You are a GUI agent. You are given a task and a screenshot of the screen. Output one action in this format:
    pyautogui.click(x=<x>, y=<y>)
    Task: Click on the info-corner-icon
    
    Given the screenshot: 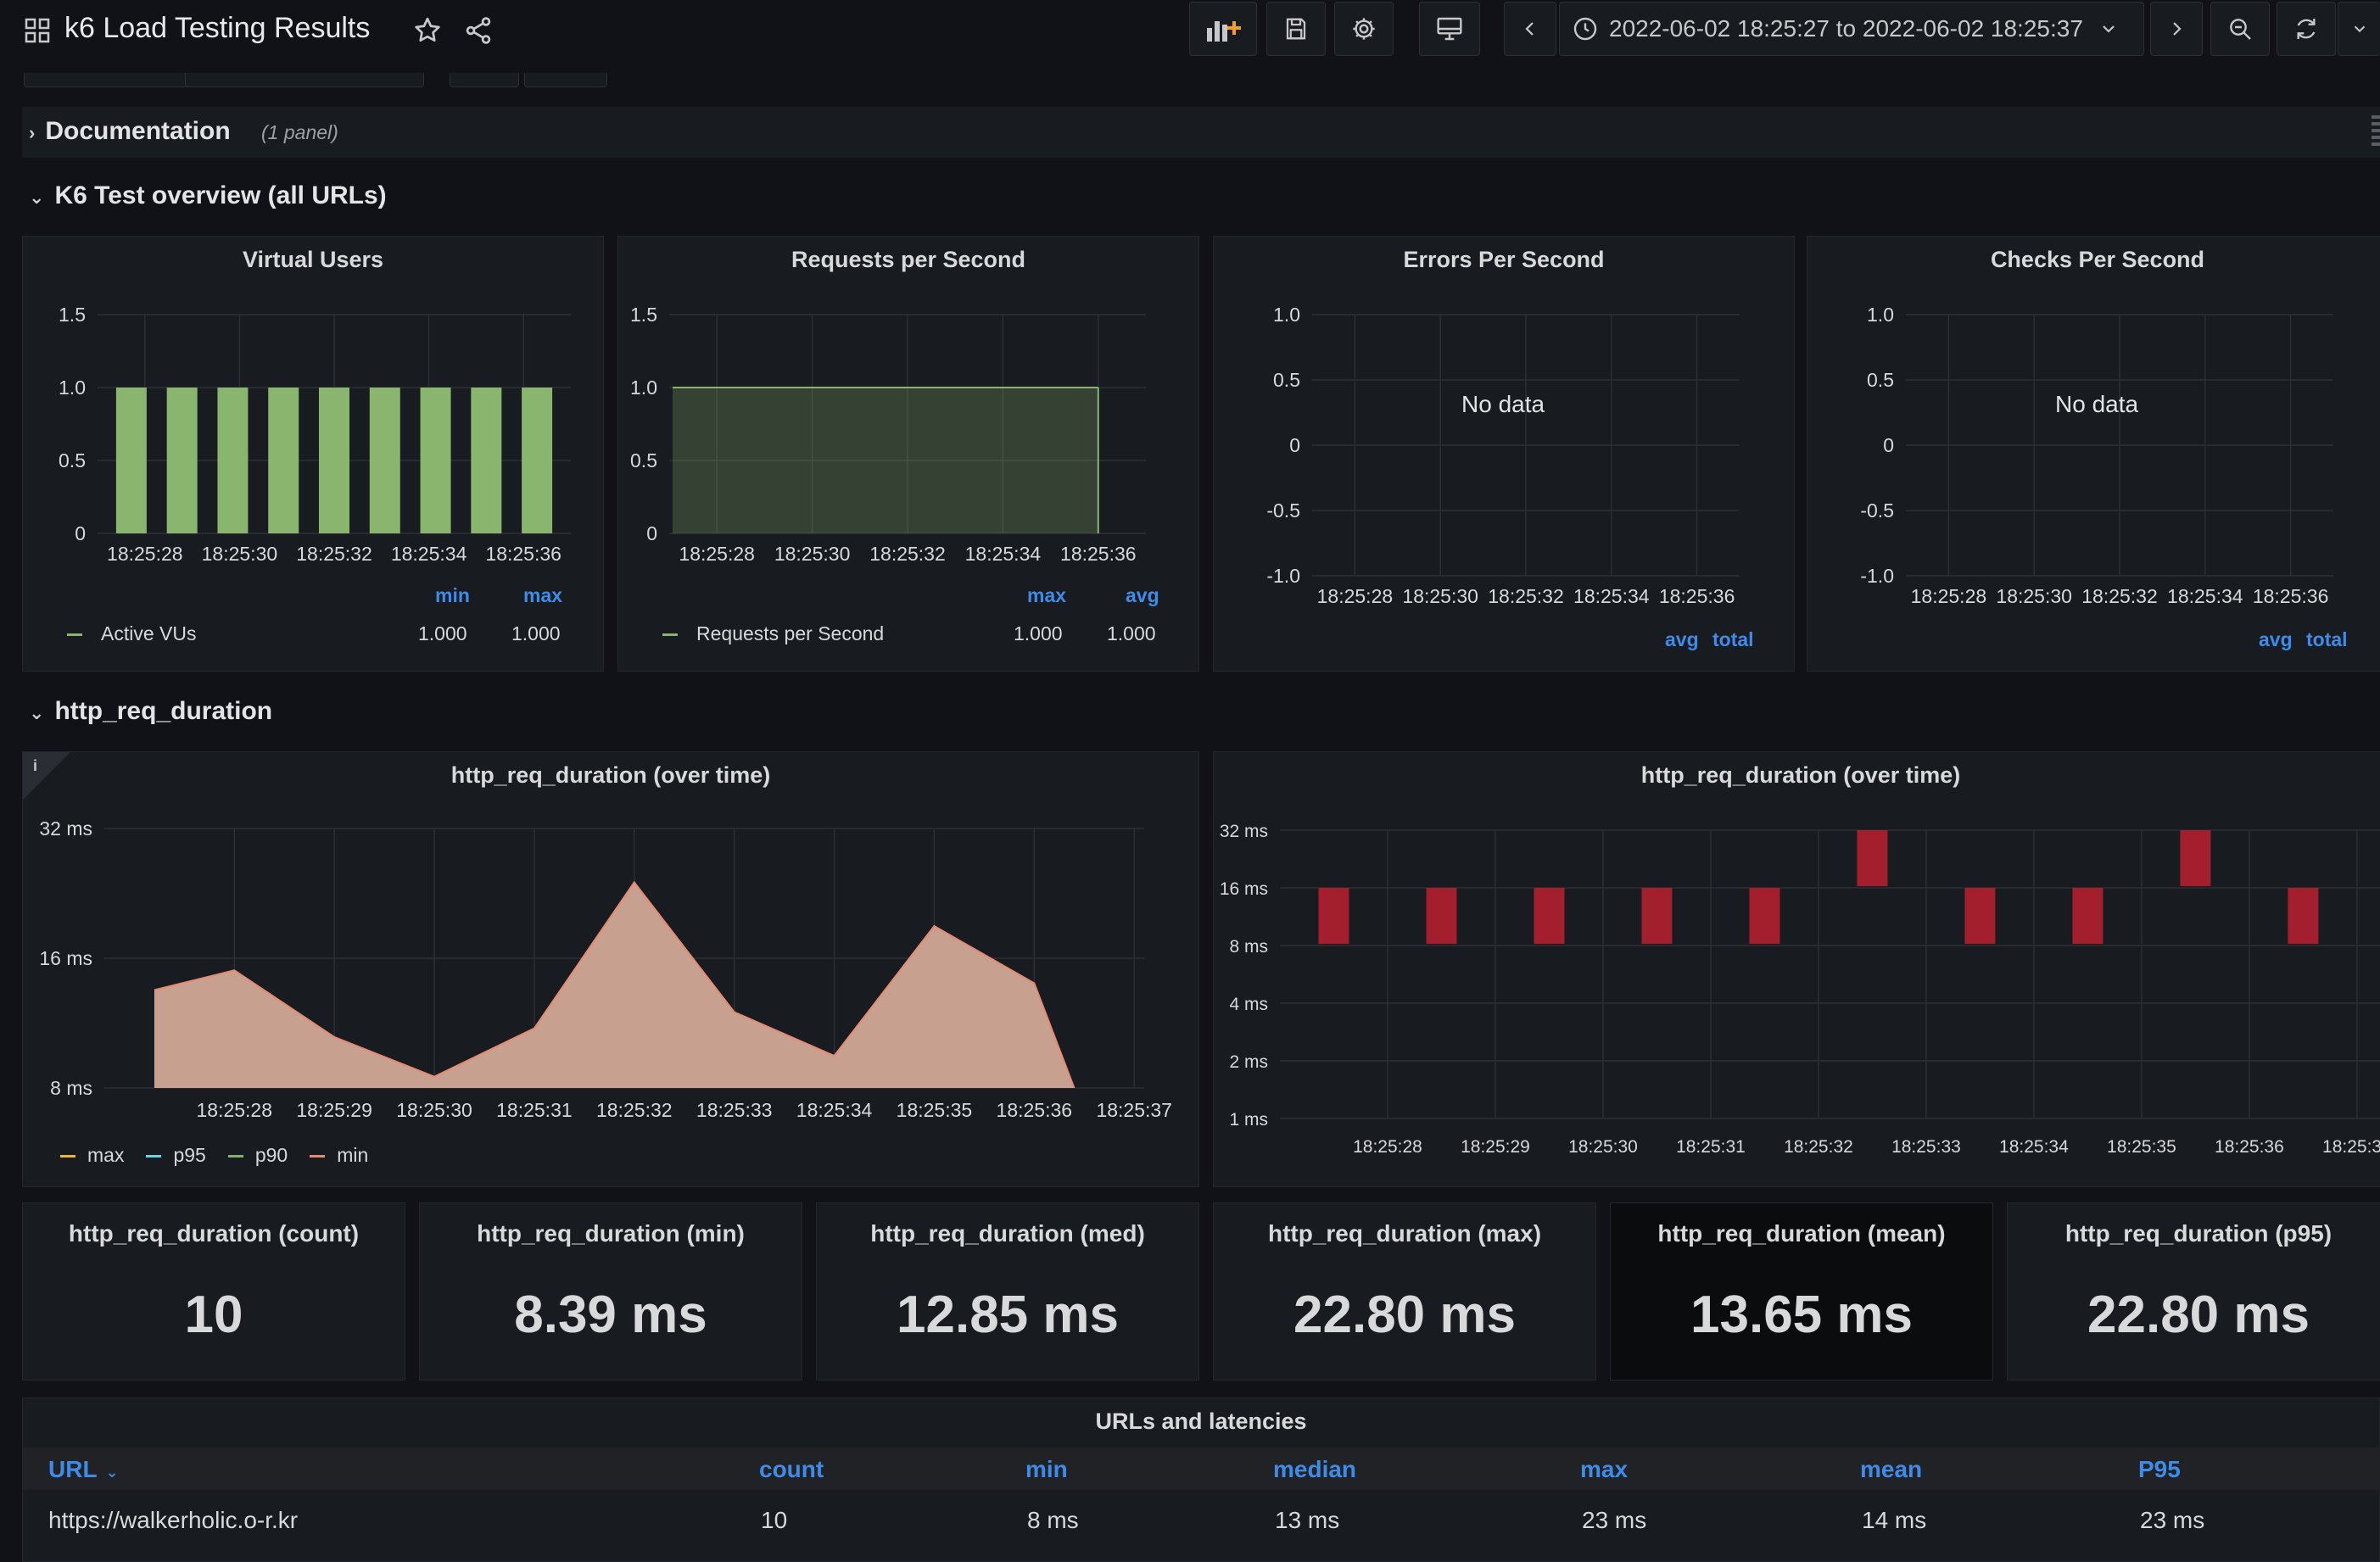 What is the action you would take?
    pyautogui.click(x=46, y=776)
    